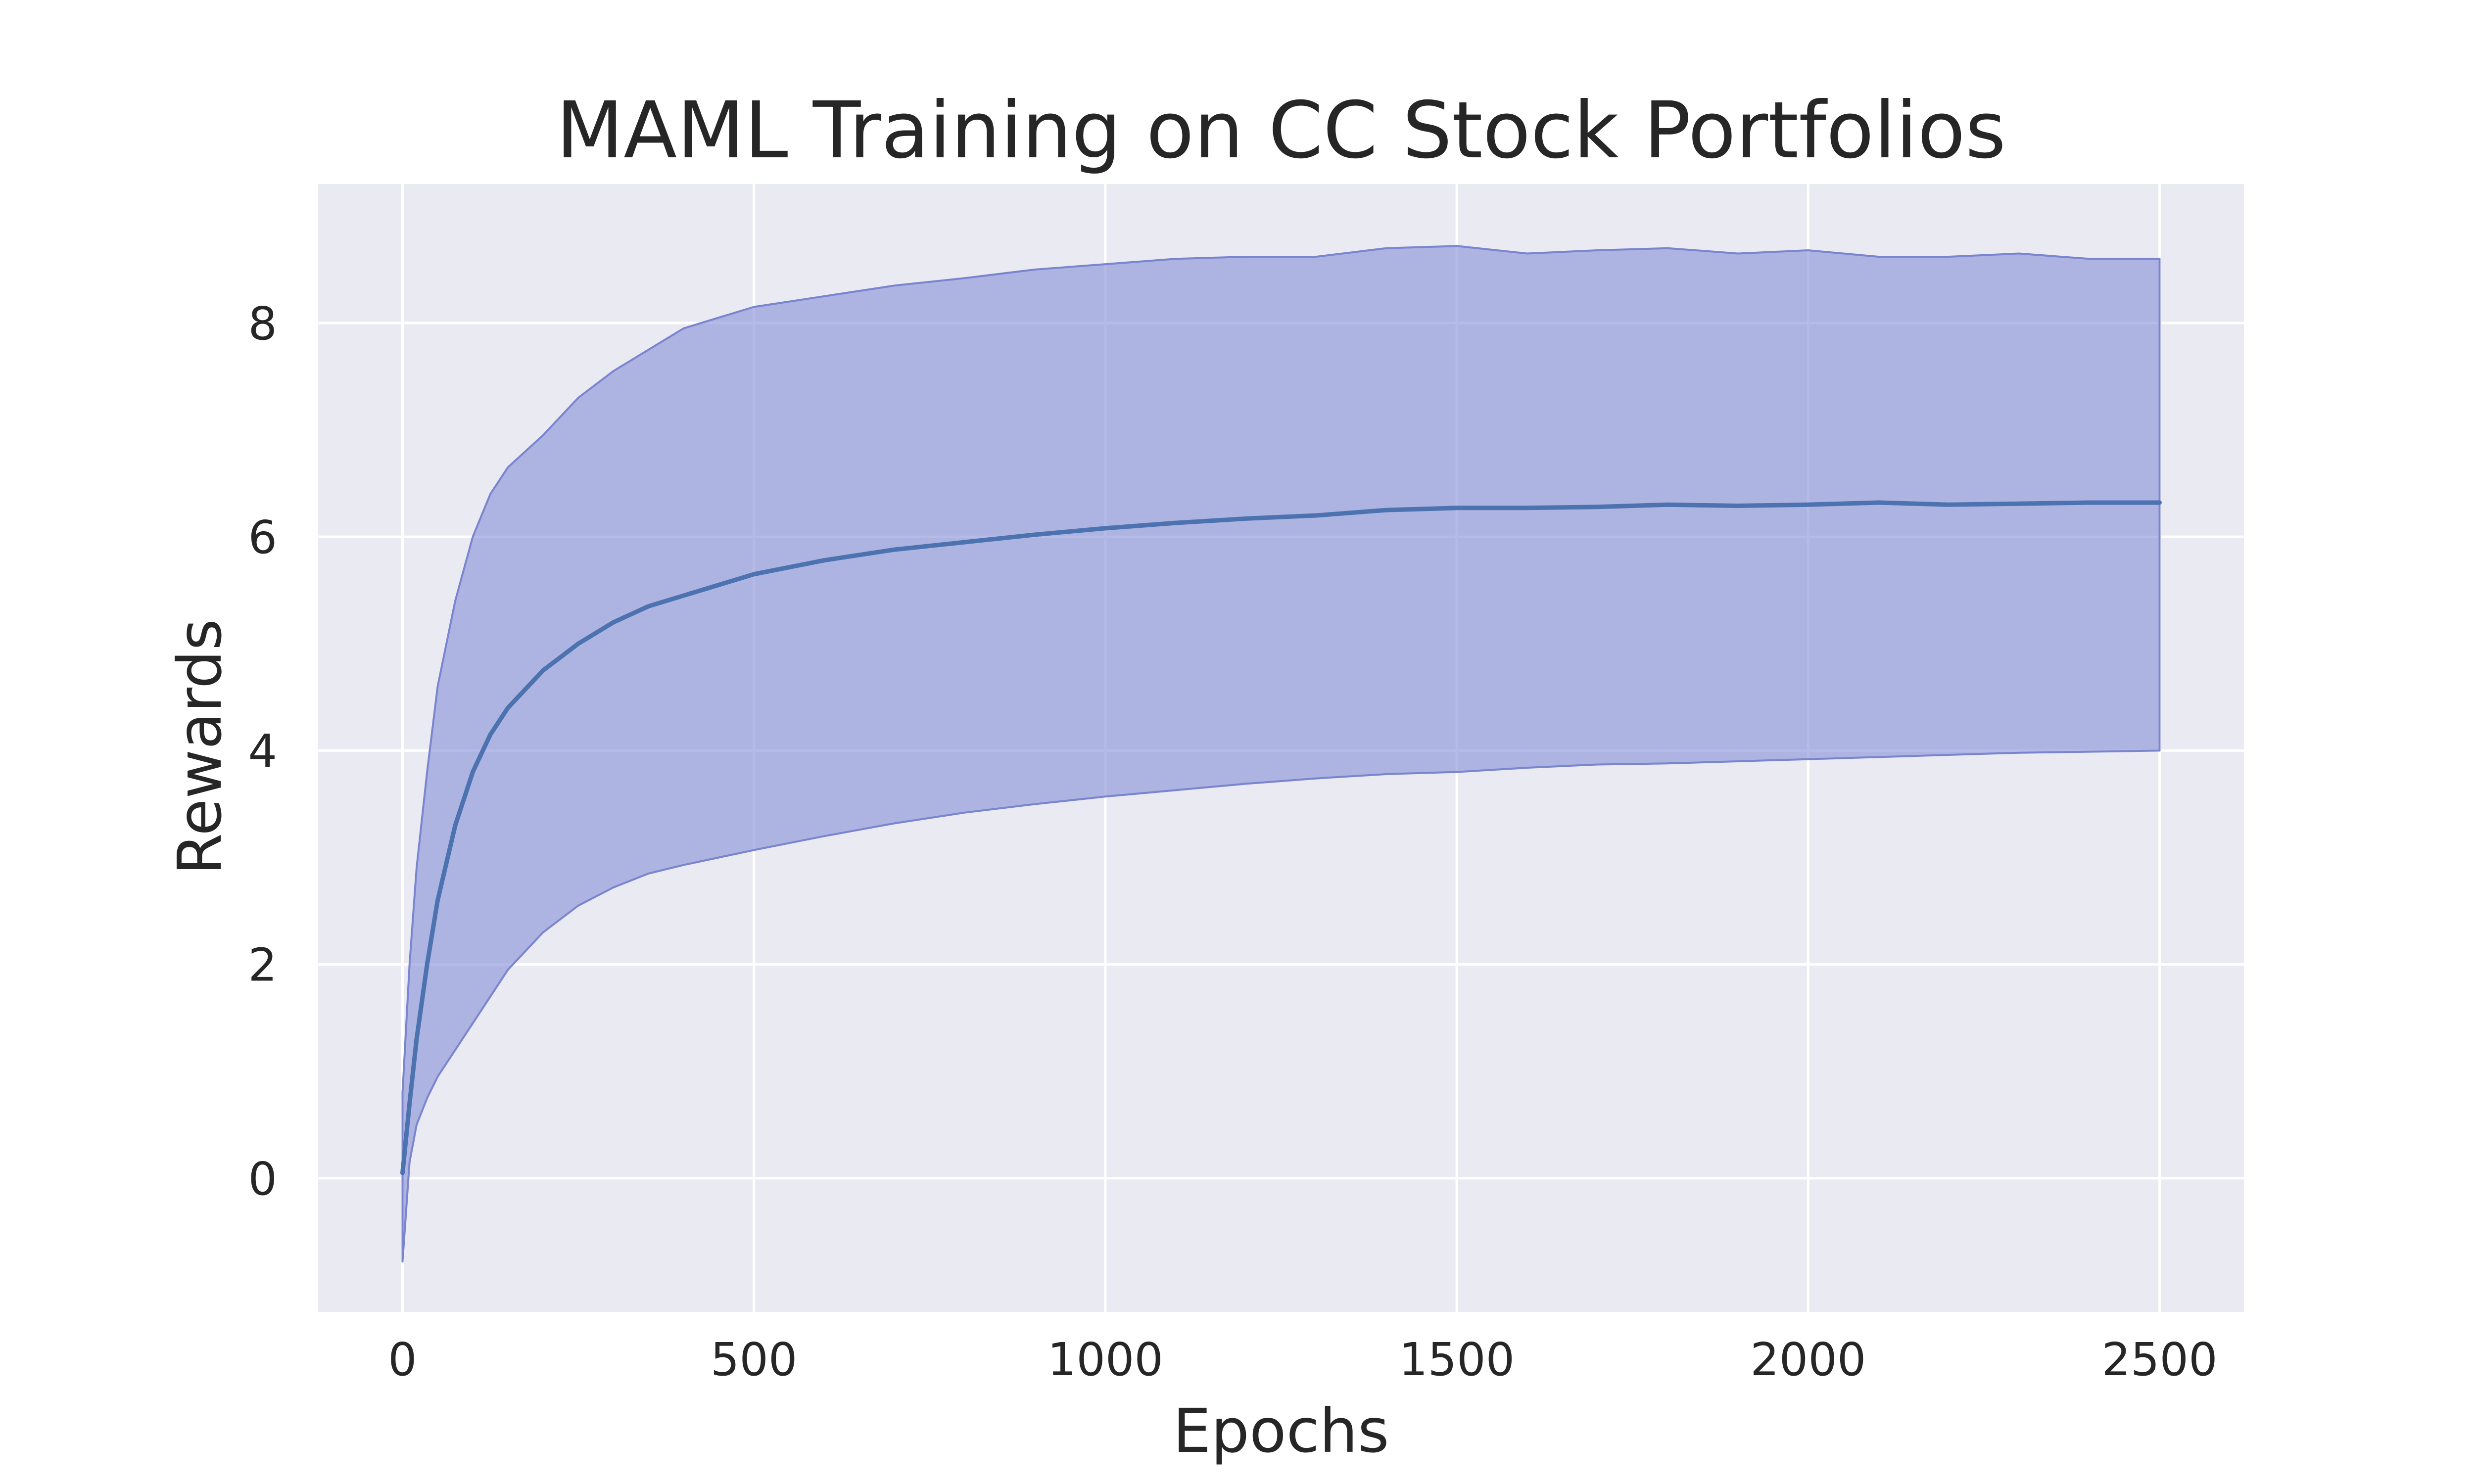  What do you see at coordinates (2159, 1359) in the screenshot?
I see `x-tick-label: 2500` at bounding box center [2159, 1359].